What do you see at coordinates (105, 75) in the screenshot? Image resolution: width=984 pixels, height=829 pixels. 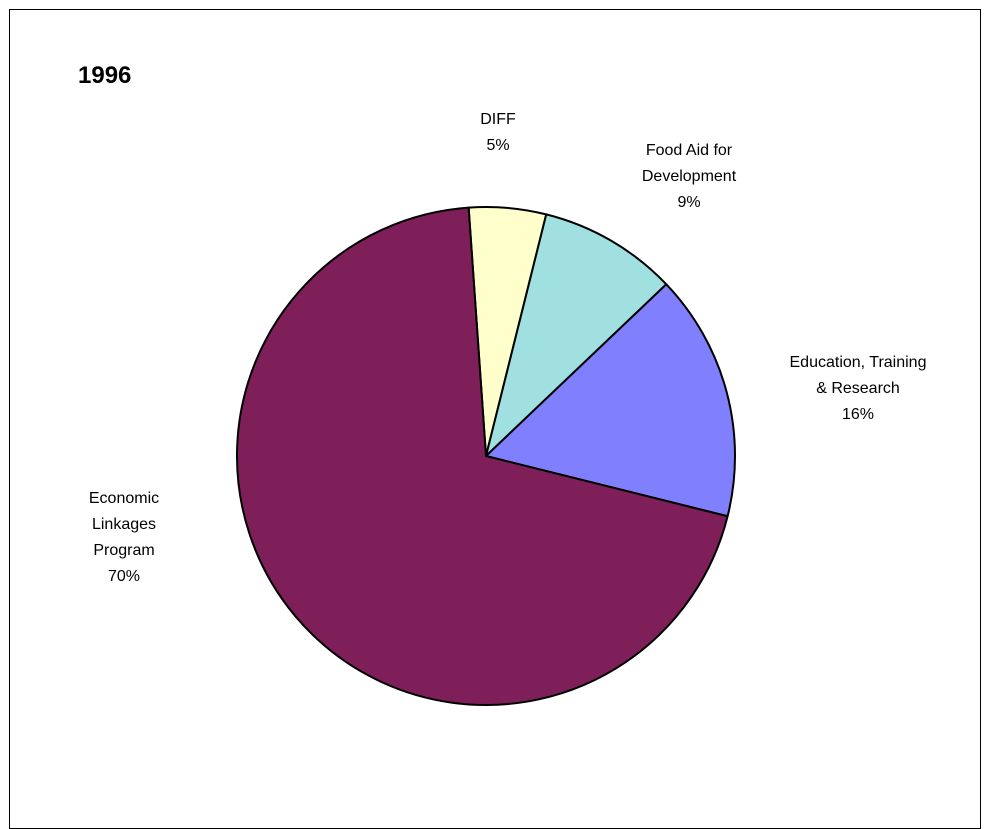 I see `chart-title: 1996` at bounding box center [105, 75].